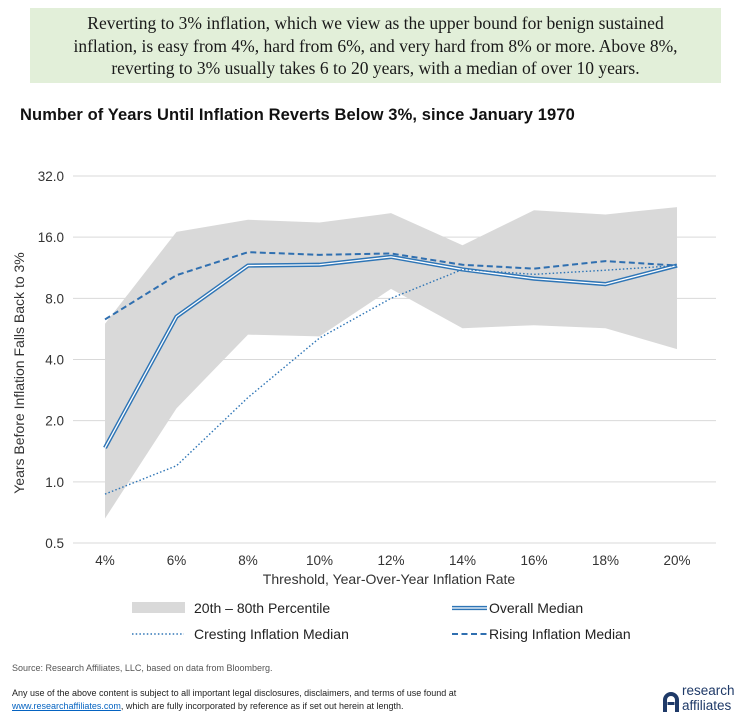 The width and height of the screenshot is (752, 721). I want to click on x-tick-label: 16%, so click(533, 560).